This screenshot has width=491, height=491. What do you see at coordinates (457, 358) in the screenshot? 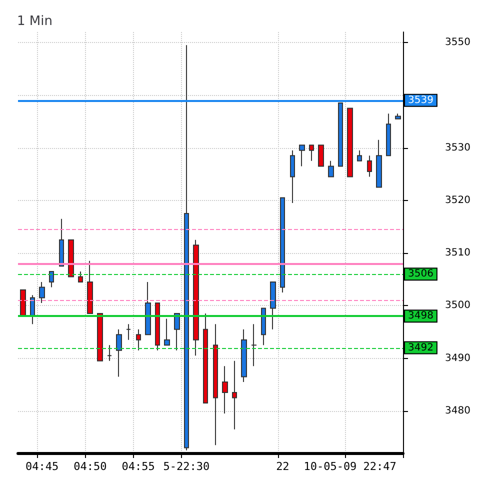
I see `y-tick-label: 3490` at bounding box center [457, 358].